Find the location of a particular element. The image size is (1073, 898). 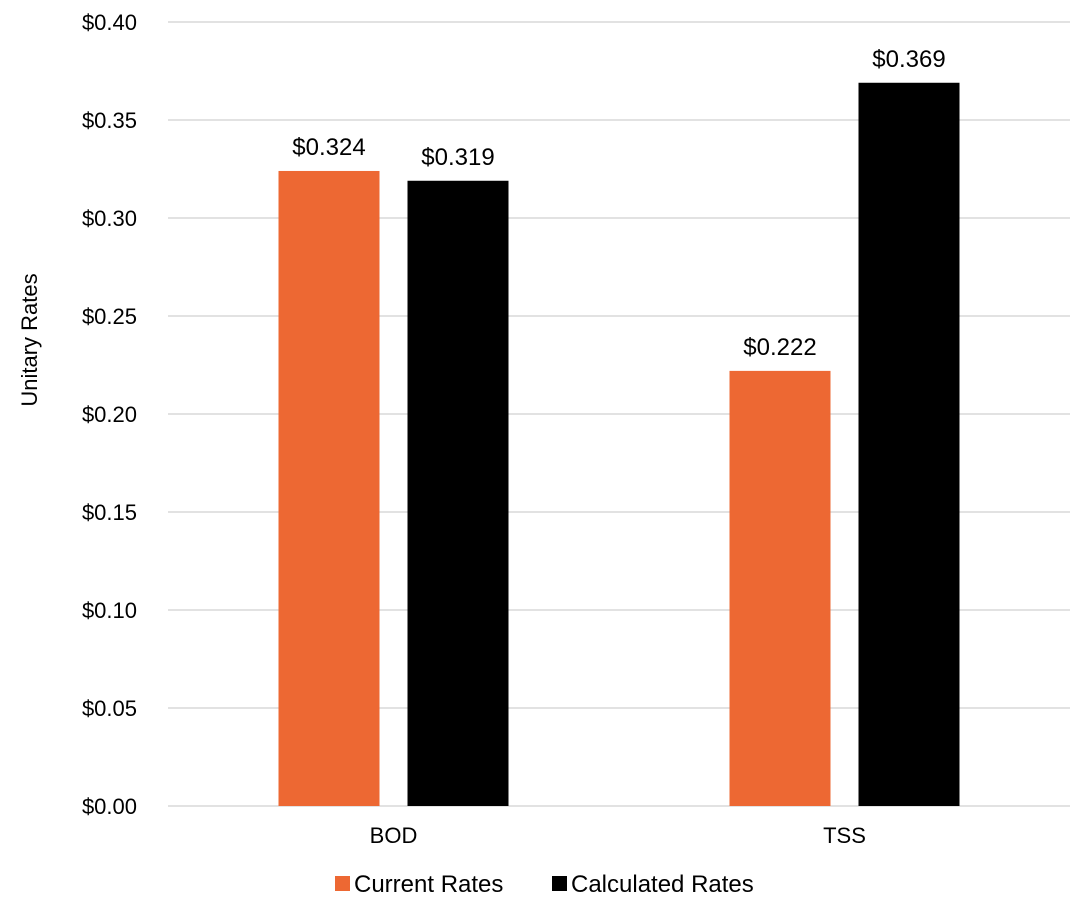

bar-tss-current-rates is located at coordinates (780, 588).